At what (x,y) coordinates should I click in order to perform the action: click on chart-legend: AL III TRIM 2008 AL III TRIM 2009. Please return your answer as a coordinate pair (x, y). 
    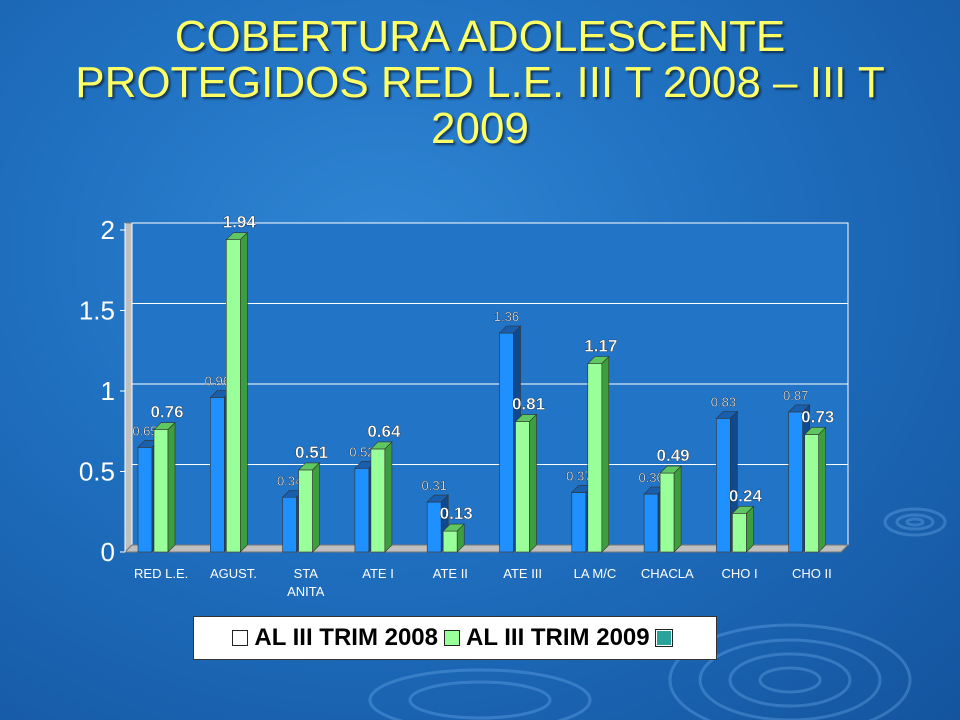
    Looking at the image, I should click on (455, 638).